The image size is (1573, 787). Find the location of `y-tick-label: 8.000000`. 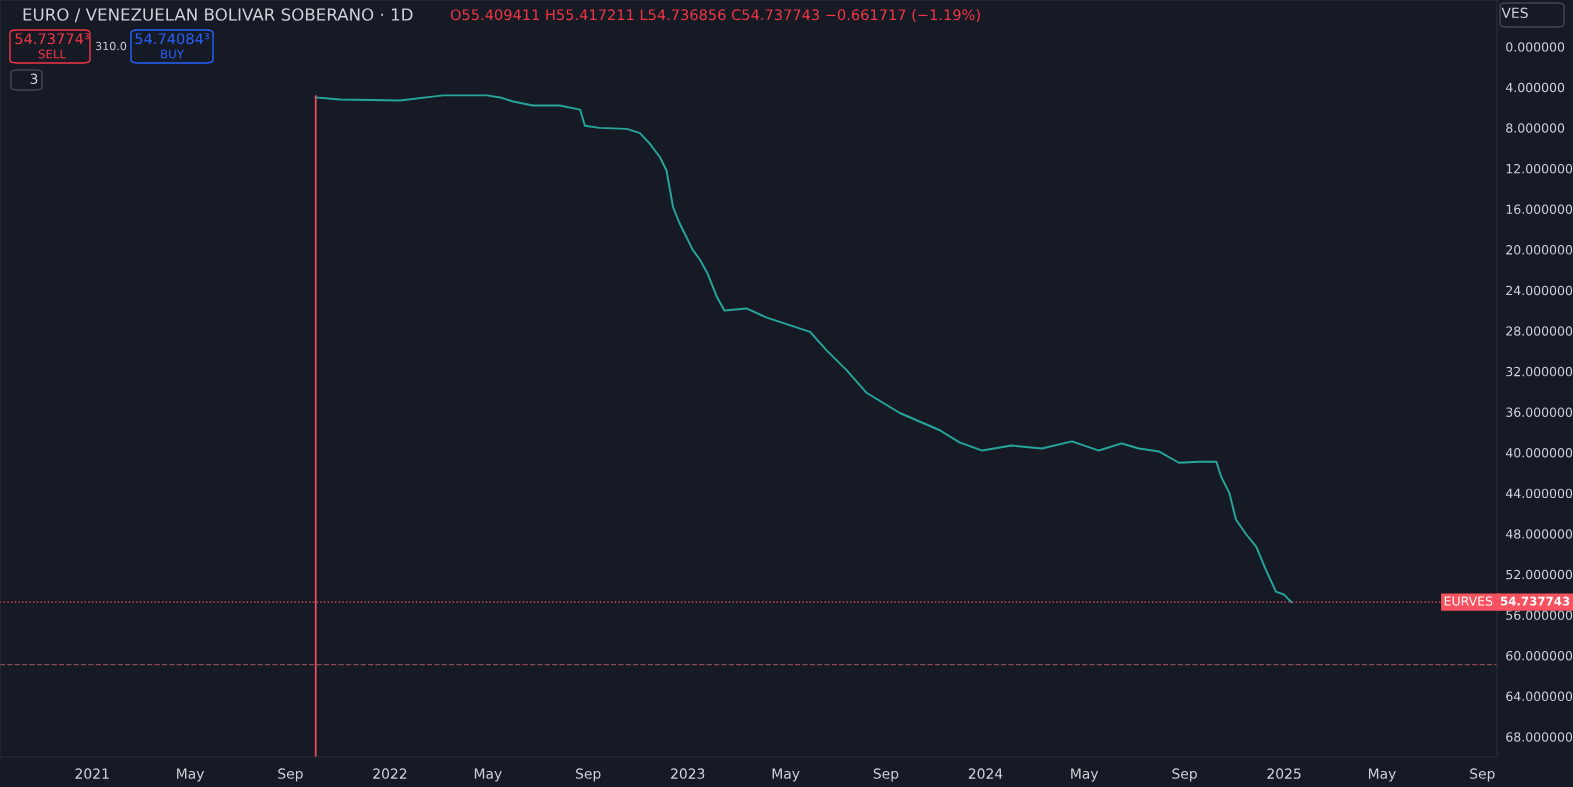

y-tick-label: 8.000000 is located at coordinates (1535, 128).